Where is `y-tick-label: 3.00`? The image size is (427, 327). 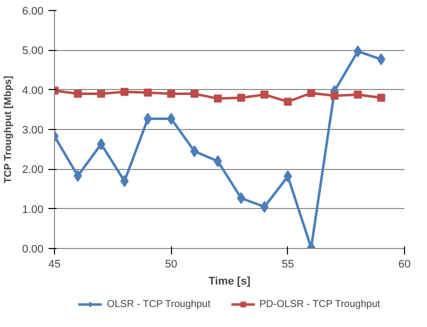 y-tick-label: 3.00 is located at coordinates (33, 130).